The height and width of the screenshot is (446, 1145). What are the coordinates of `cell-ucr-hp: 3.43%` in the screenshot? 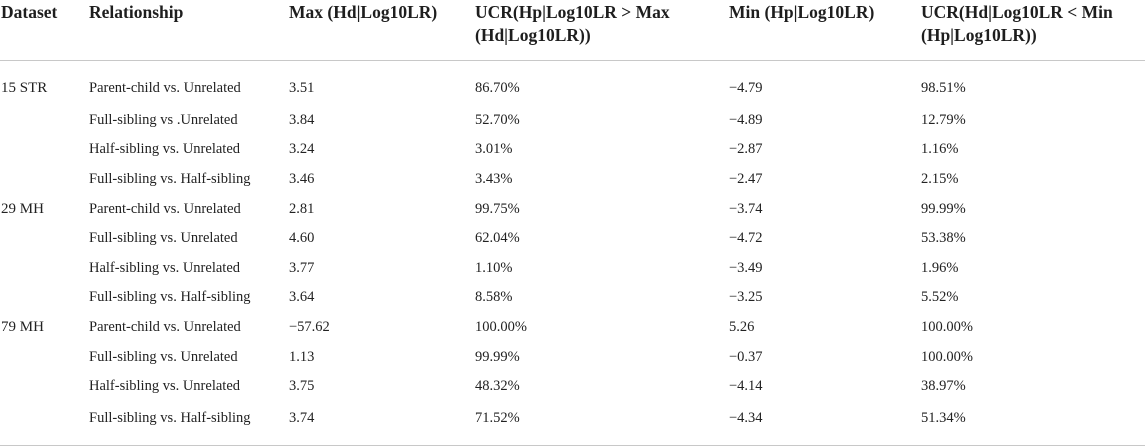 It's located at (494, 178).